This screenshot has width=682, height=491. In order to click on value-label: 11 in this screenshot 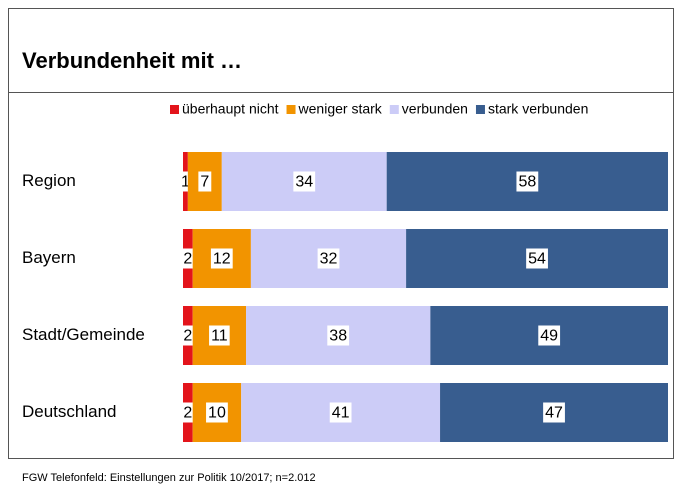, I will do `click(219, 336)`.